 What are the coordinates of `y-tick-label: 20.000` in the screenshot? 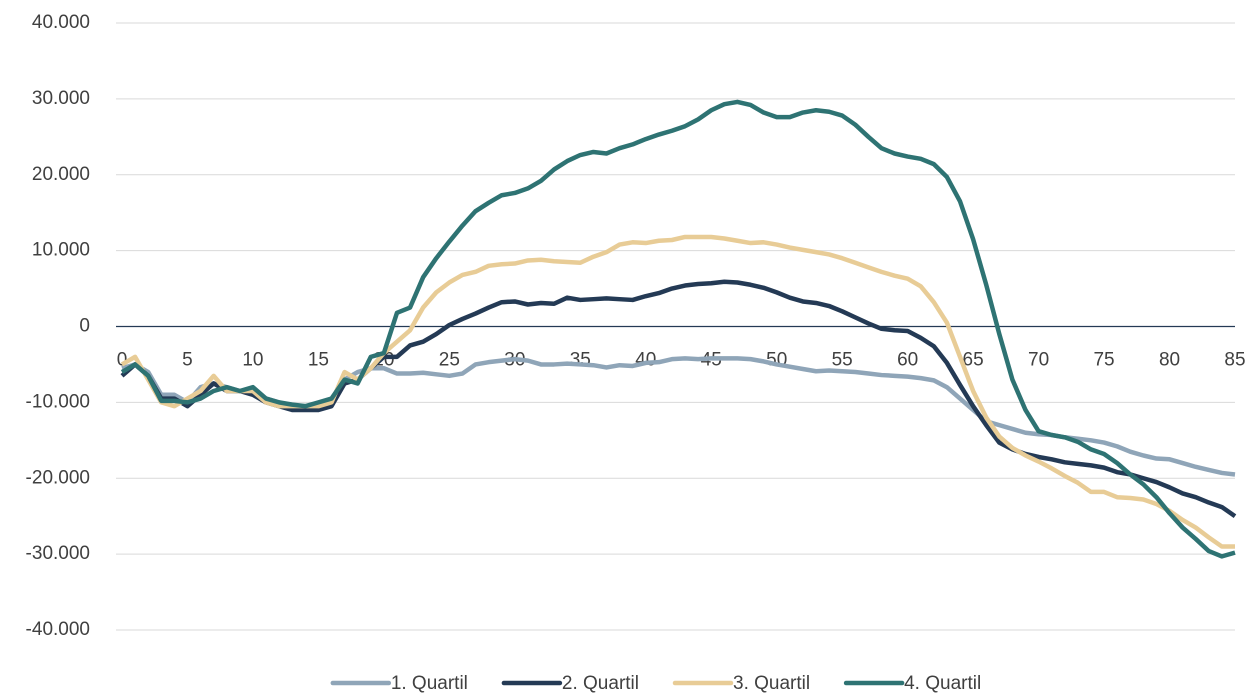 It's located at (61, 174).